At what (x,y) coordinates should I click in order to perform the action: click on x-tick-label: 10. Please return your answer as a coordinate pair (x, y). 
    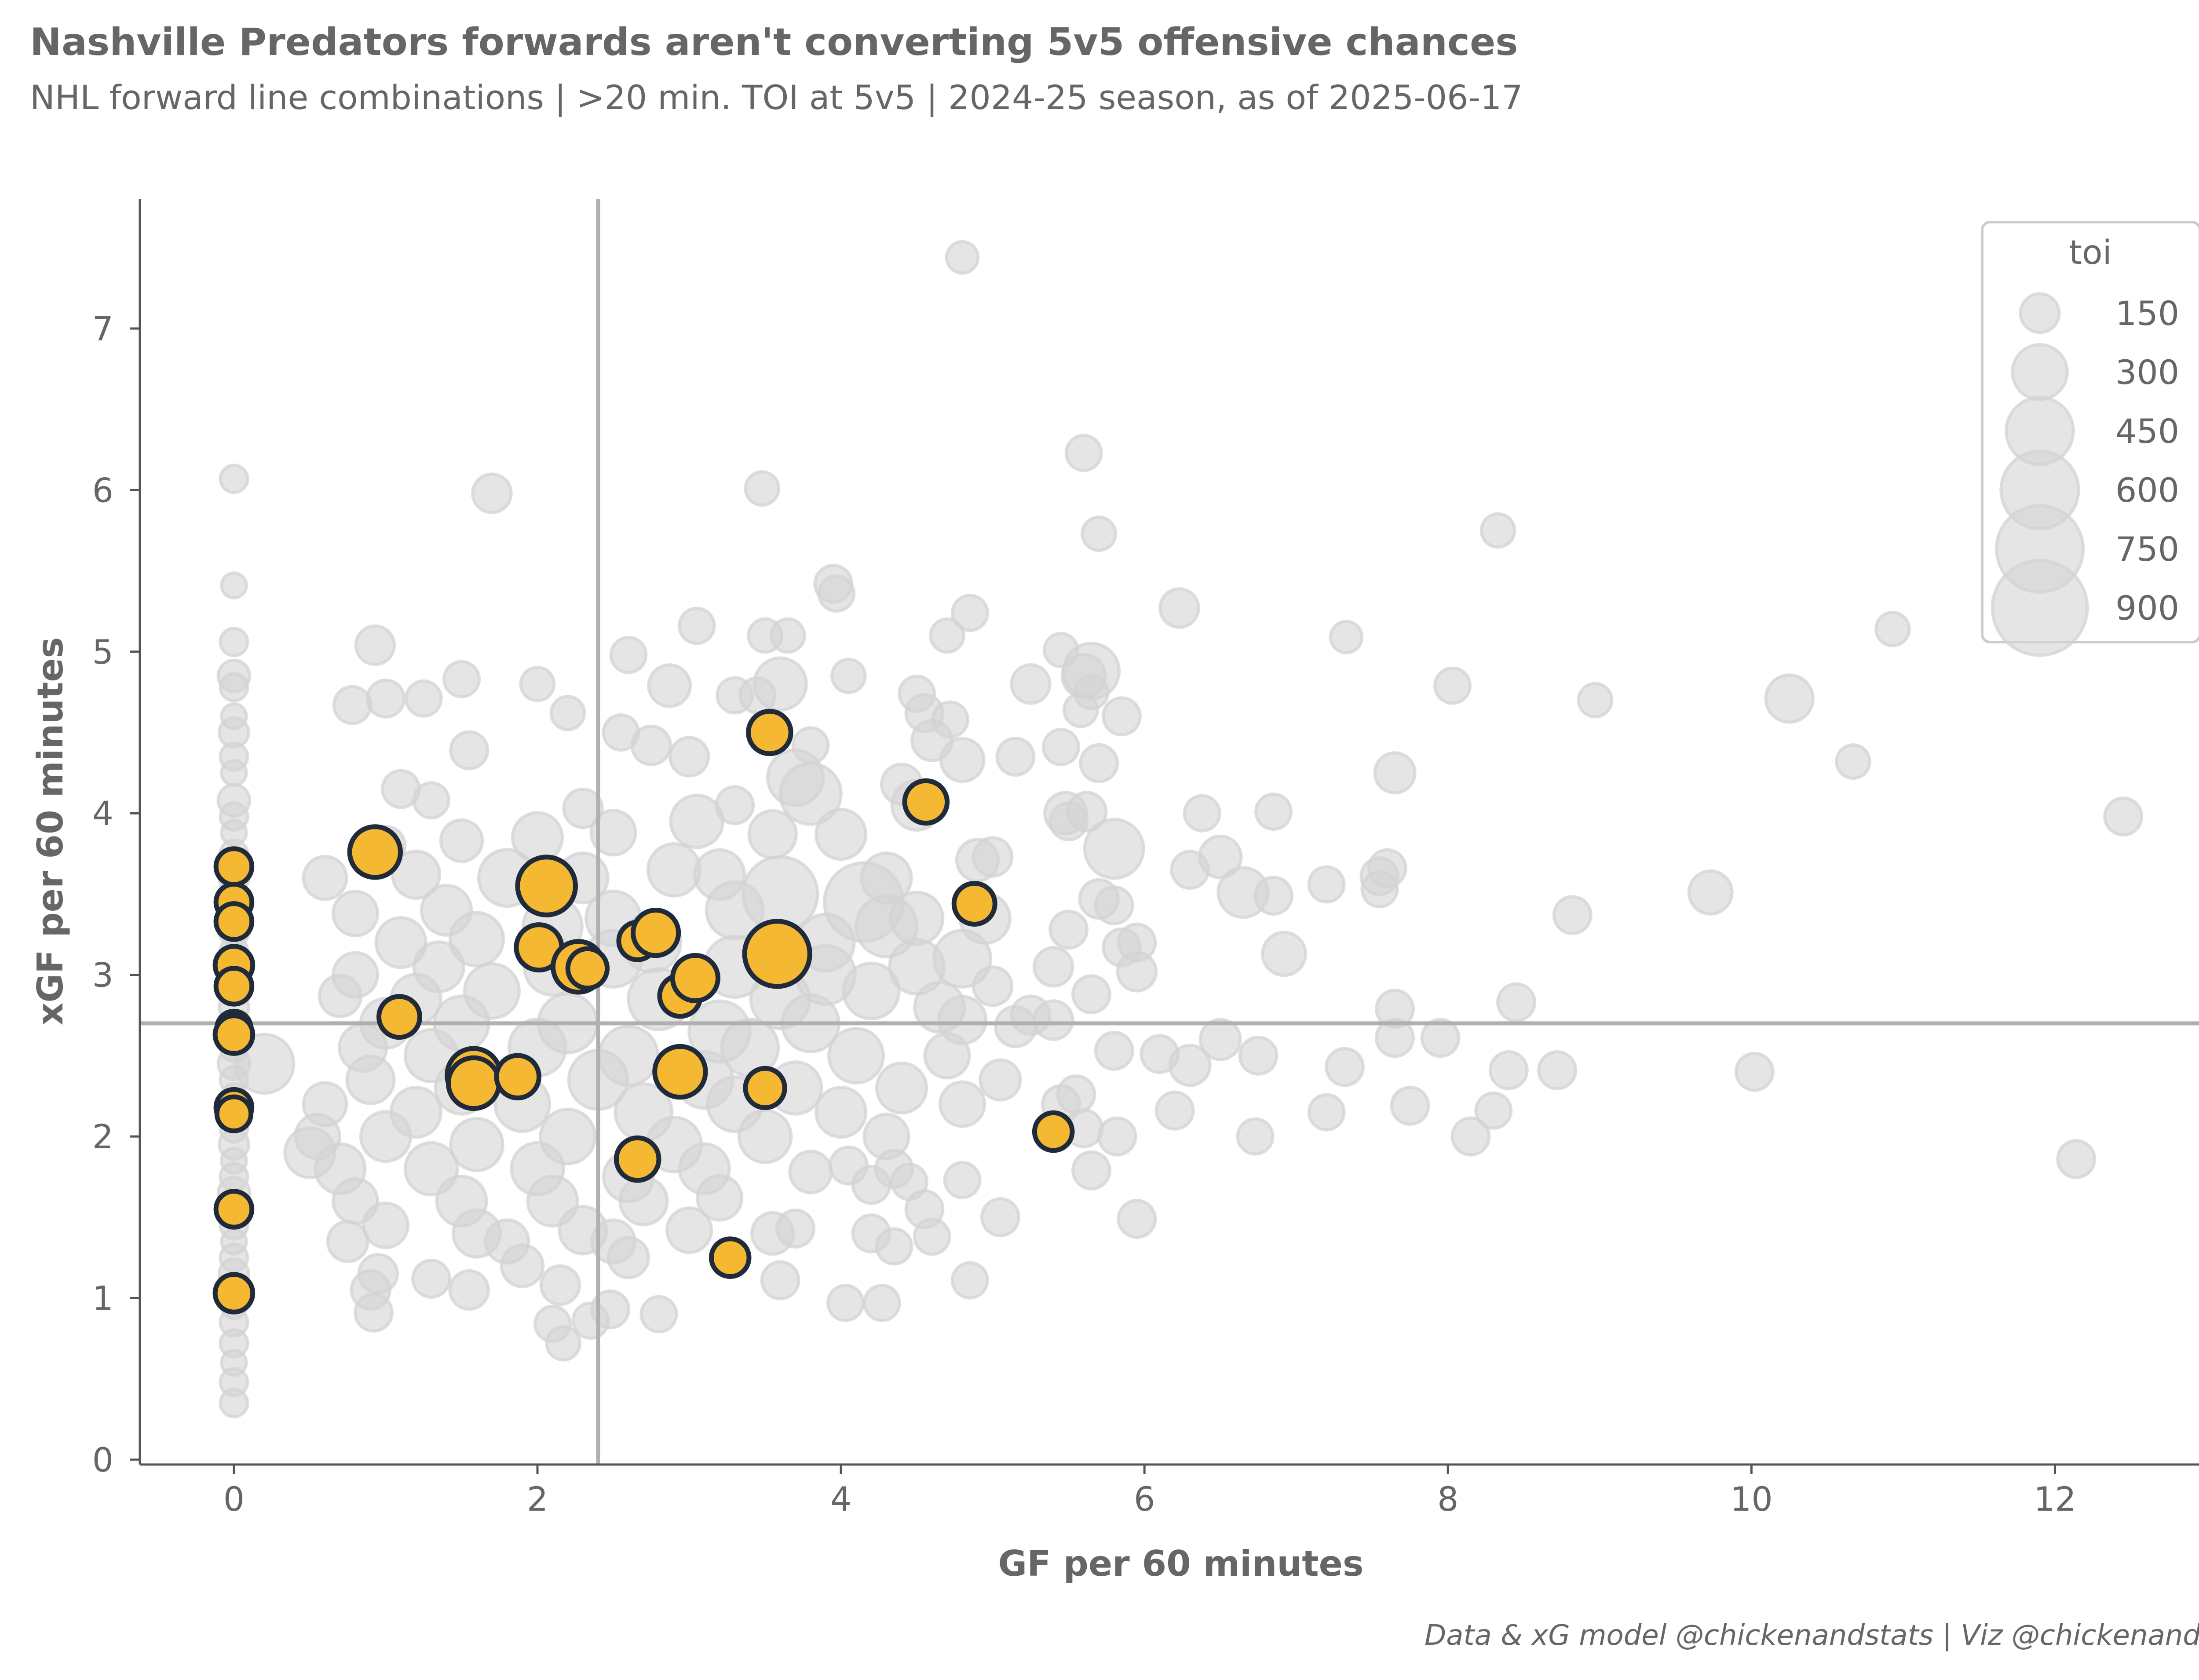
    Looking at the image, I should click on (1751, 1499).